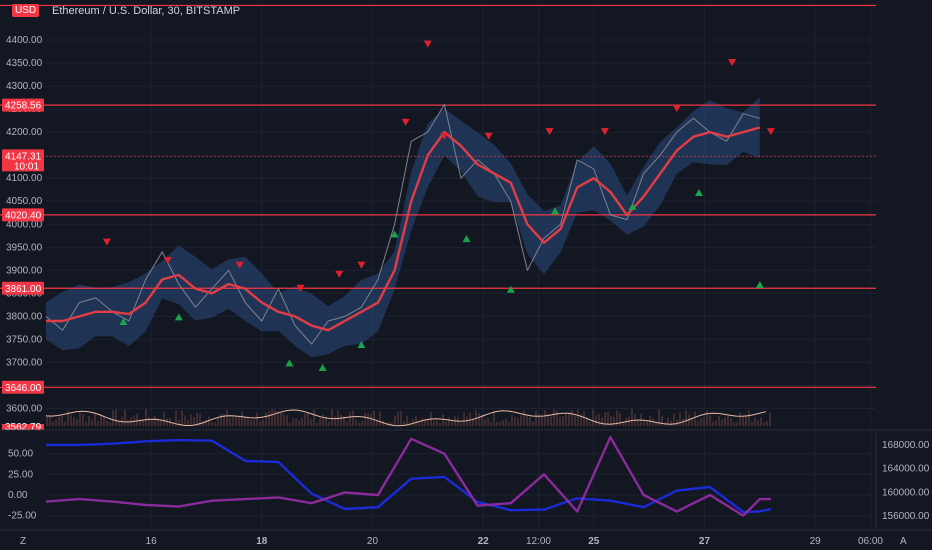  I want to click on osc-right-tick-label: 160000.00, so click(906, 492).